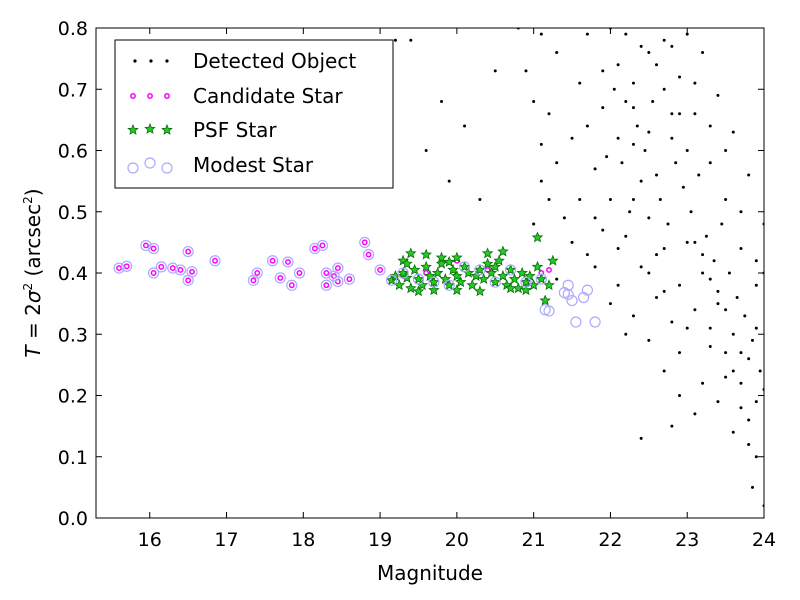 The width and height of the screenshot is (800, 600). What do you see at coordinates (73, 90) in the screenshot?
I see `y-tick-label: 0.7` at bounding box center [73, 90].